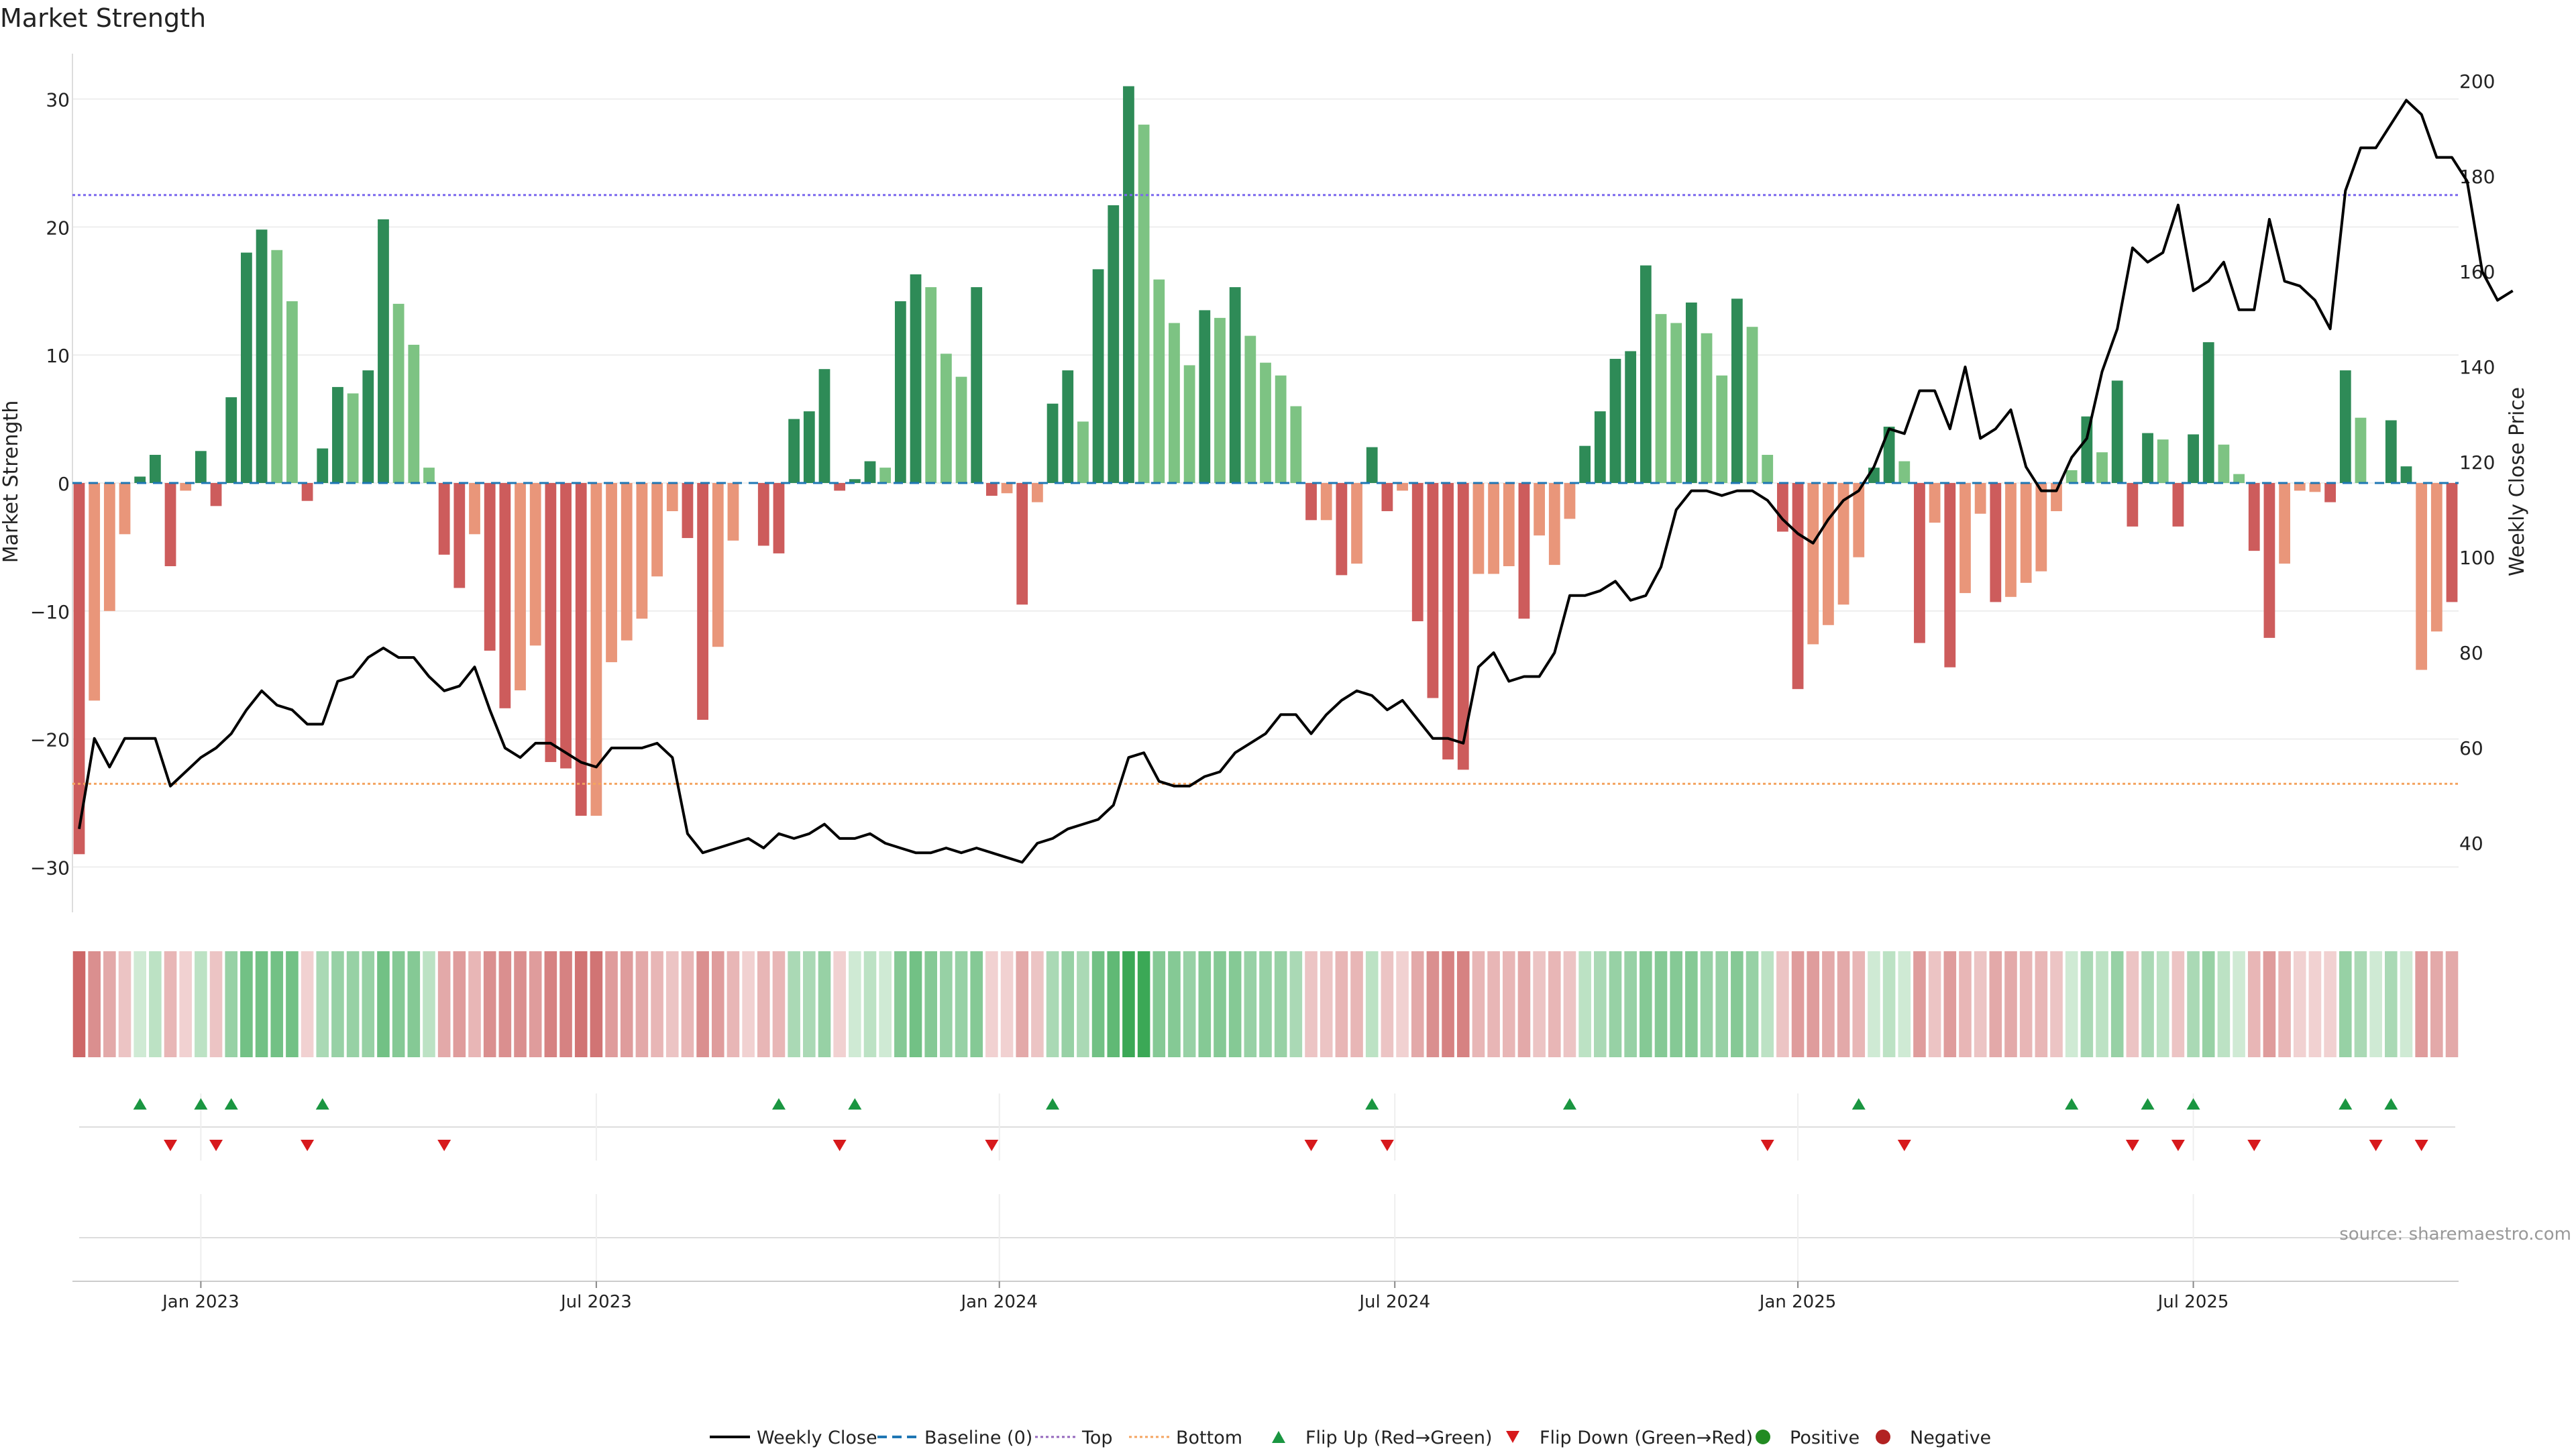 The height and width of the screenshot is (1449, 2576). What do you see at coordinates (140, 1104) in the screenshot?
I see `flip-up-marker` at bounding box center [140, 1104].